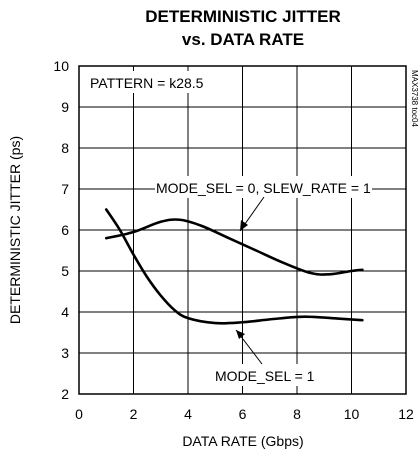  I want to click on y-tick-label: 4, so click(65, 312).